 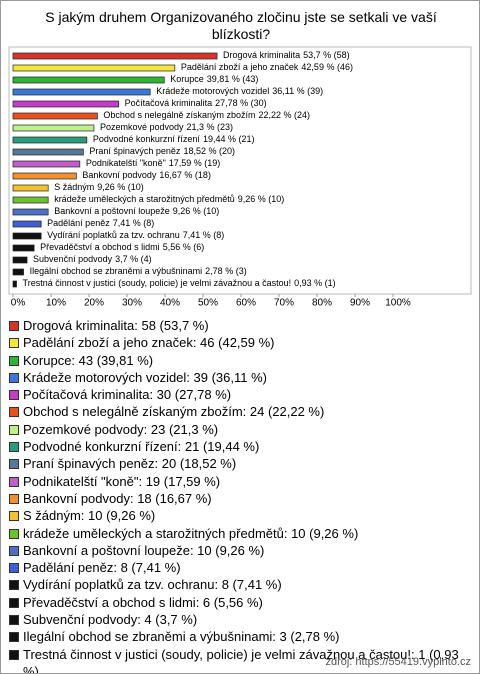 I want to click on category-label: Praní špinavých peněz, so click(x=135, y=151).